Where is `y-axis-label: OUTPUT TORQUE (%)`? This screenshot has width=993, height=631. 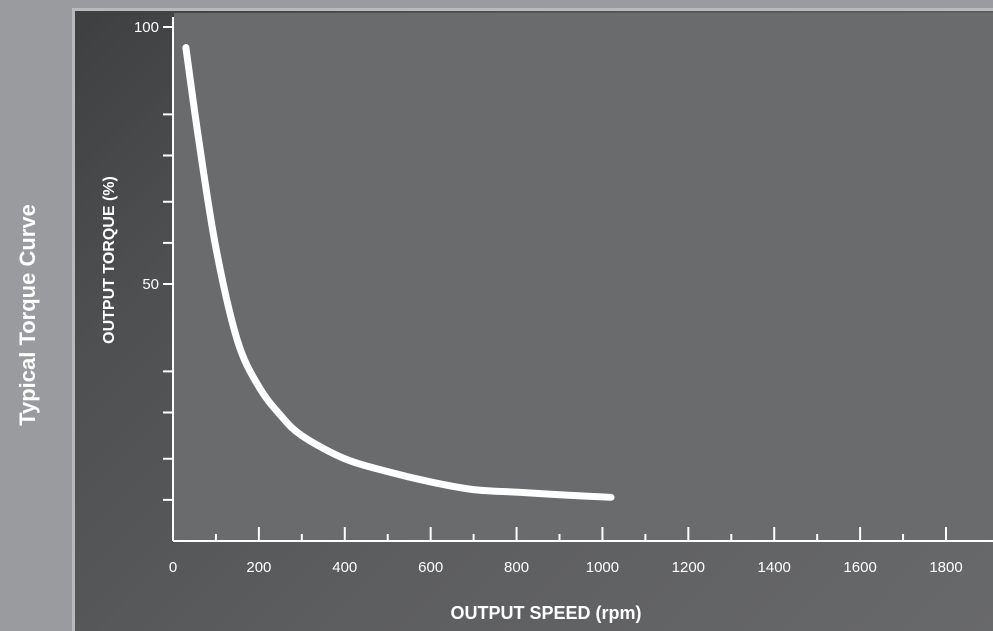 y-axis-label: OUTPUT TORQUE (%) is located at coordinates (109, 260).